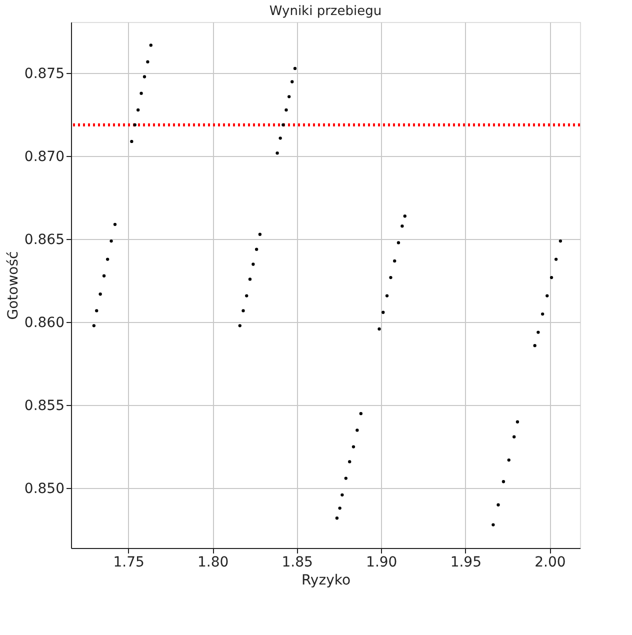 This screenshot has height=635, width=632. What do you see at coordinates (44, 240) in the screenshot?
I see `y-tick-label: 0.865` at bounding box center [44, 240].